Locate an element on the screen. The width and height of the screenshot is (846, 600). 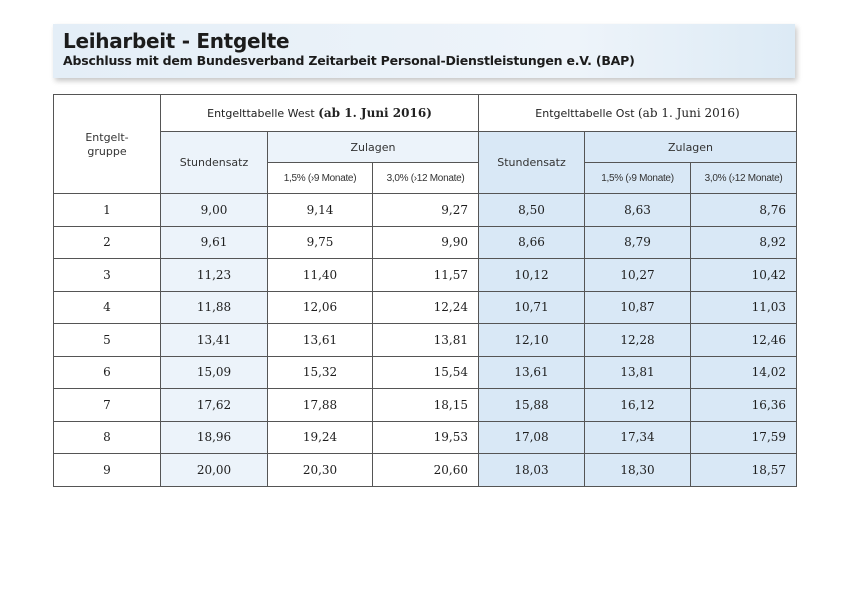
cell-ost-z2: 10,42 is located at coordinates (743, 275).